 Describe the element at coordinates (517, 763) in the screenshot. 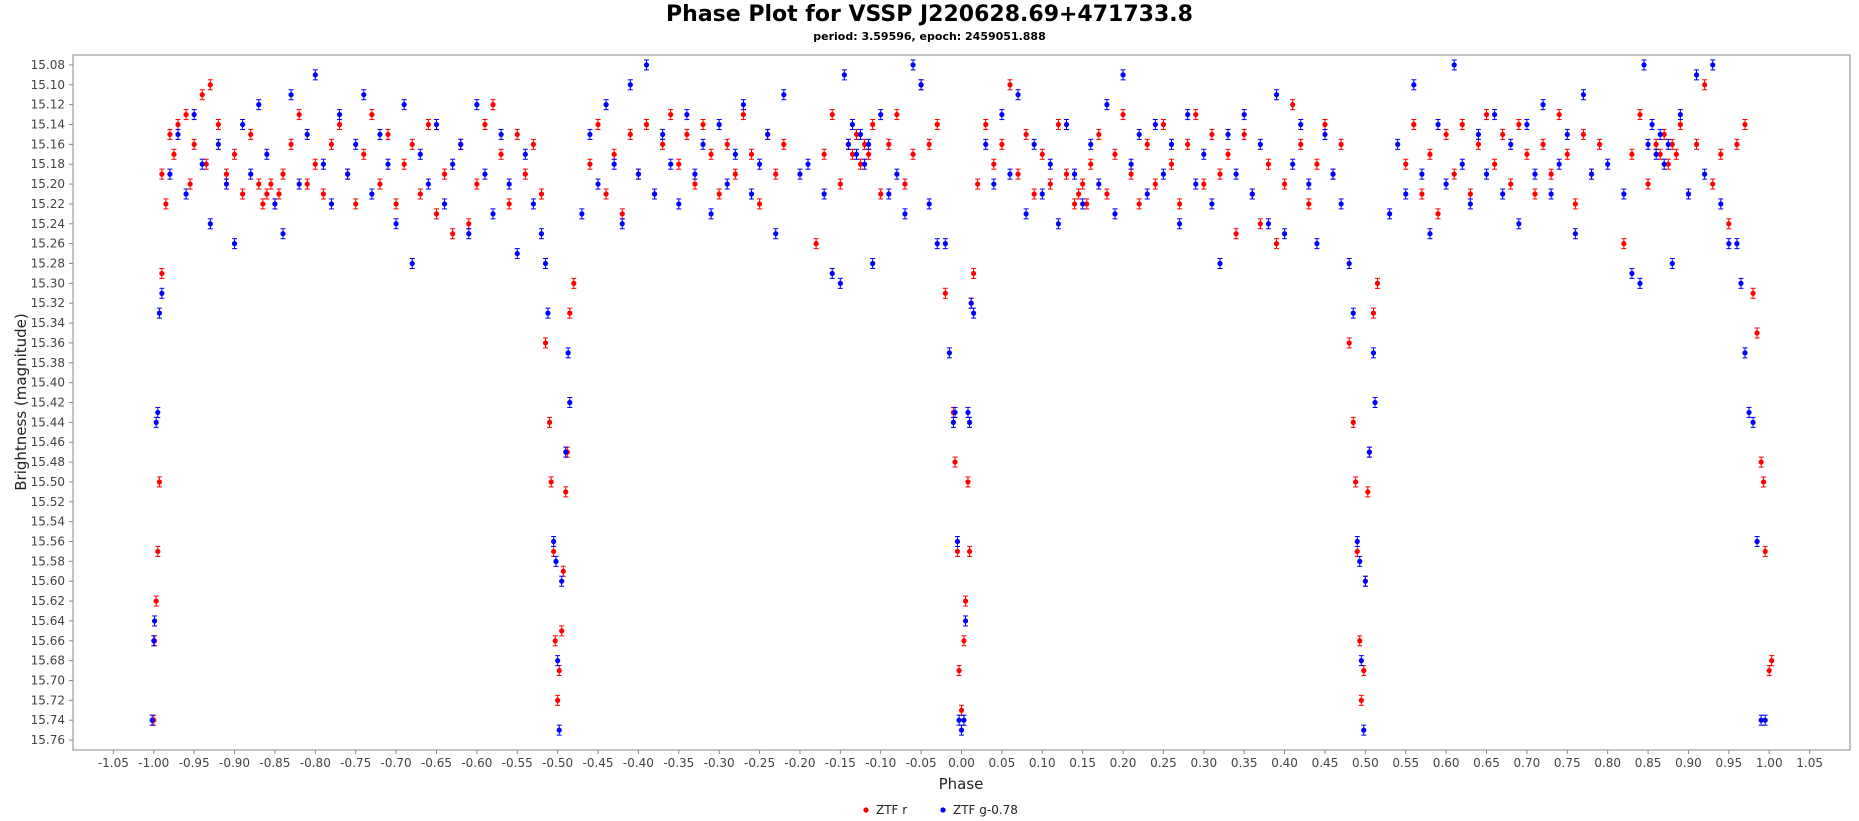

I see `x-tick-label: -0.55` at that location.